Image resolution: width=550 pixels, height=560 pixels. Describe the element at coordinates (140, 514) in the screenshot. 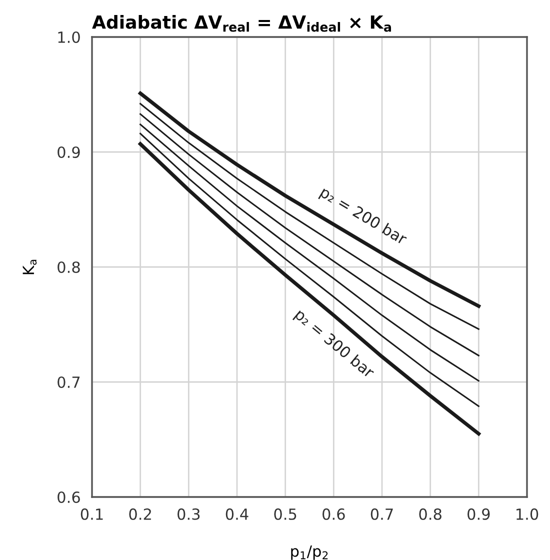

I see `x-tick-label: 0.2` at that location.